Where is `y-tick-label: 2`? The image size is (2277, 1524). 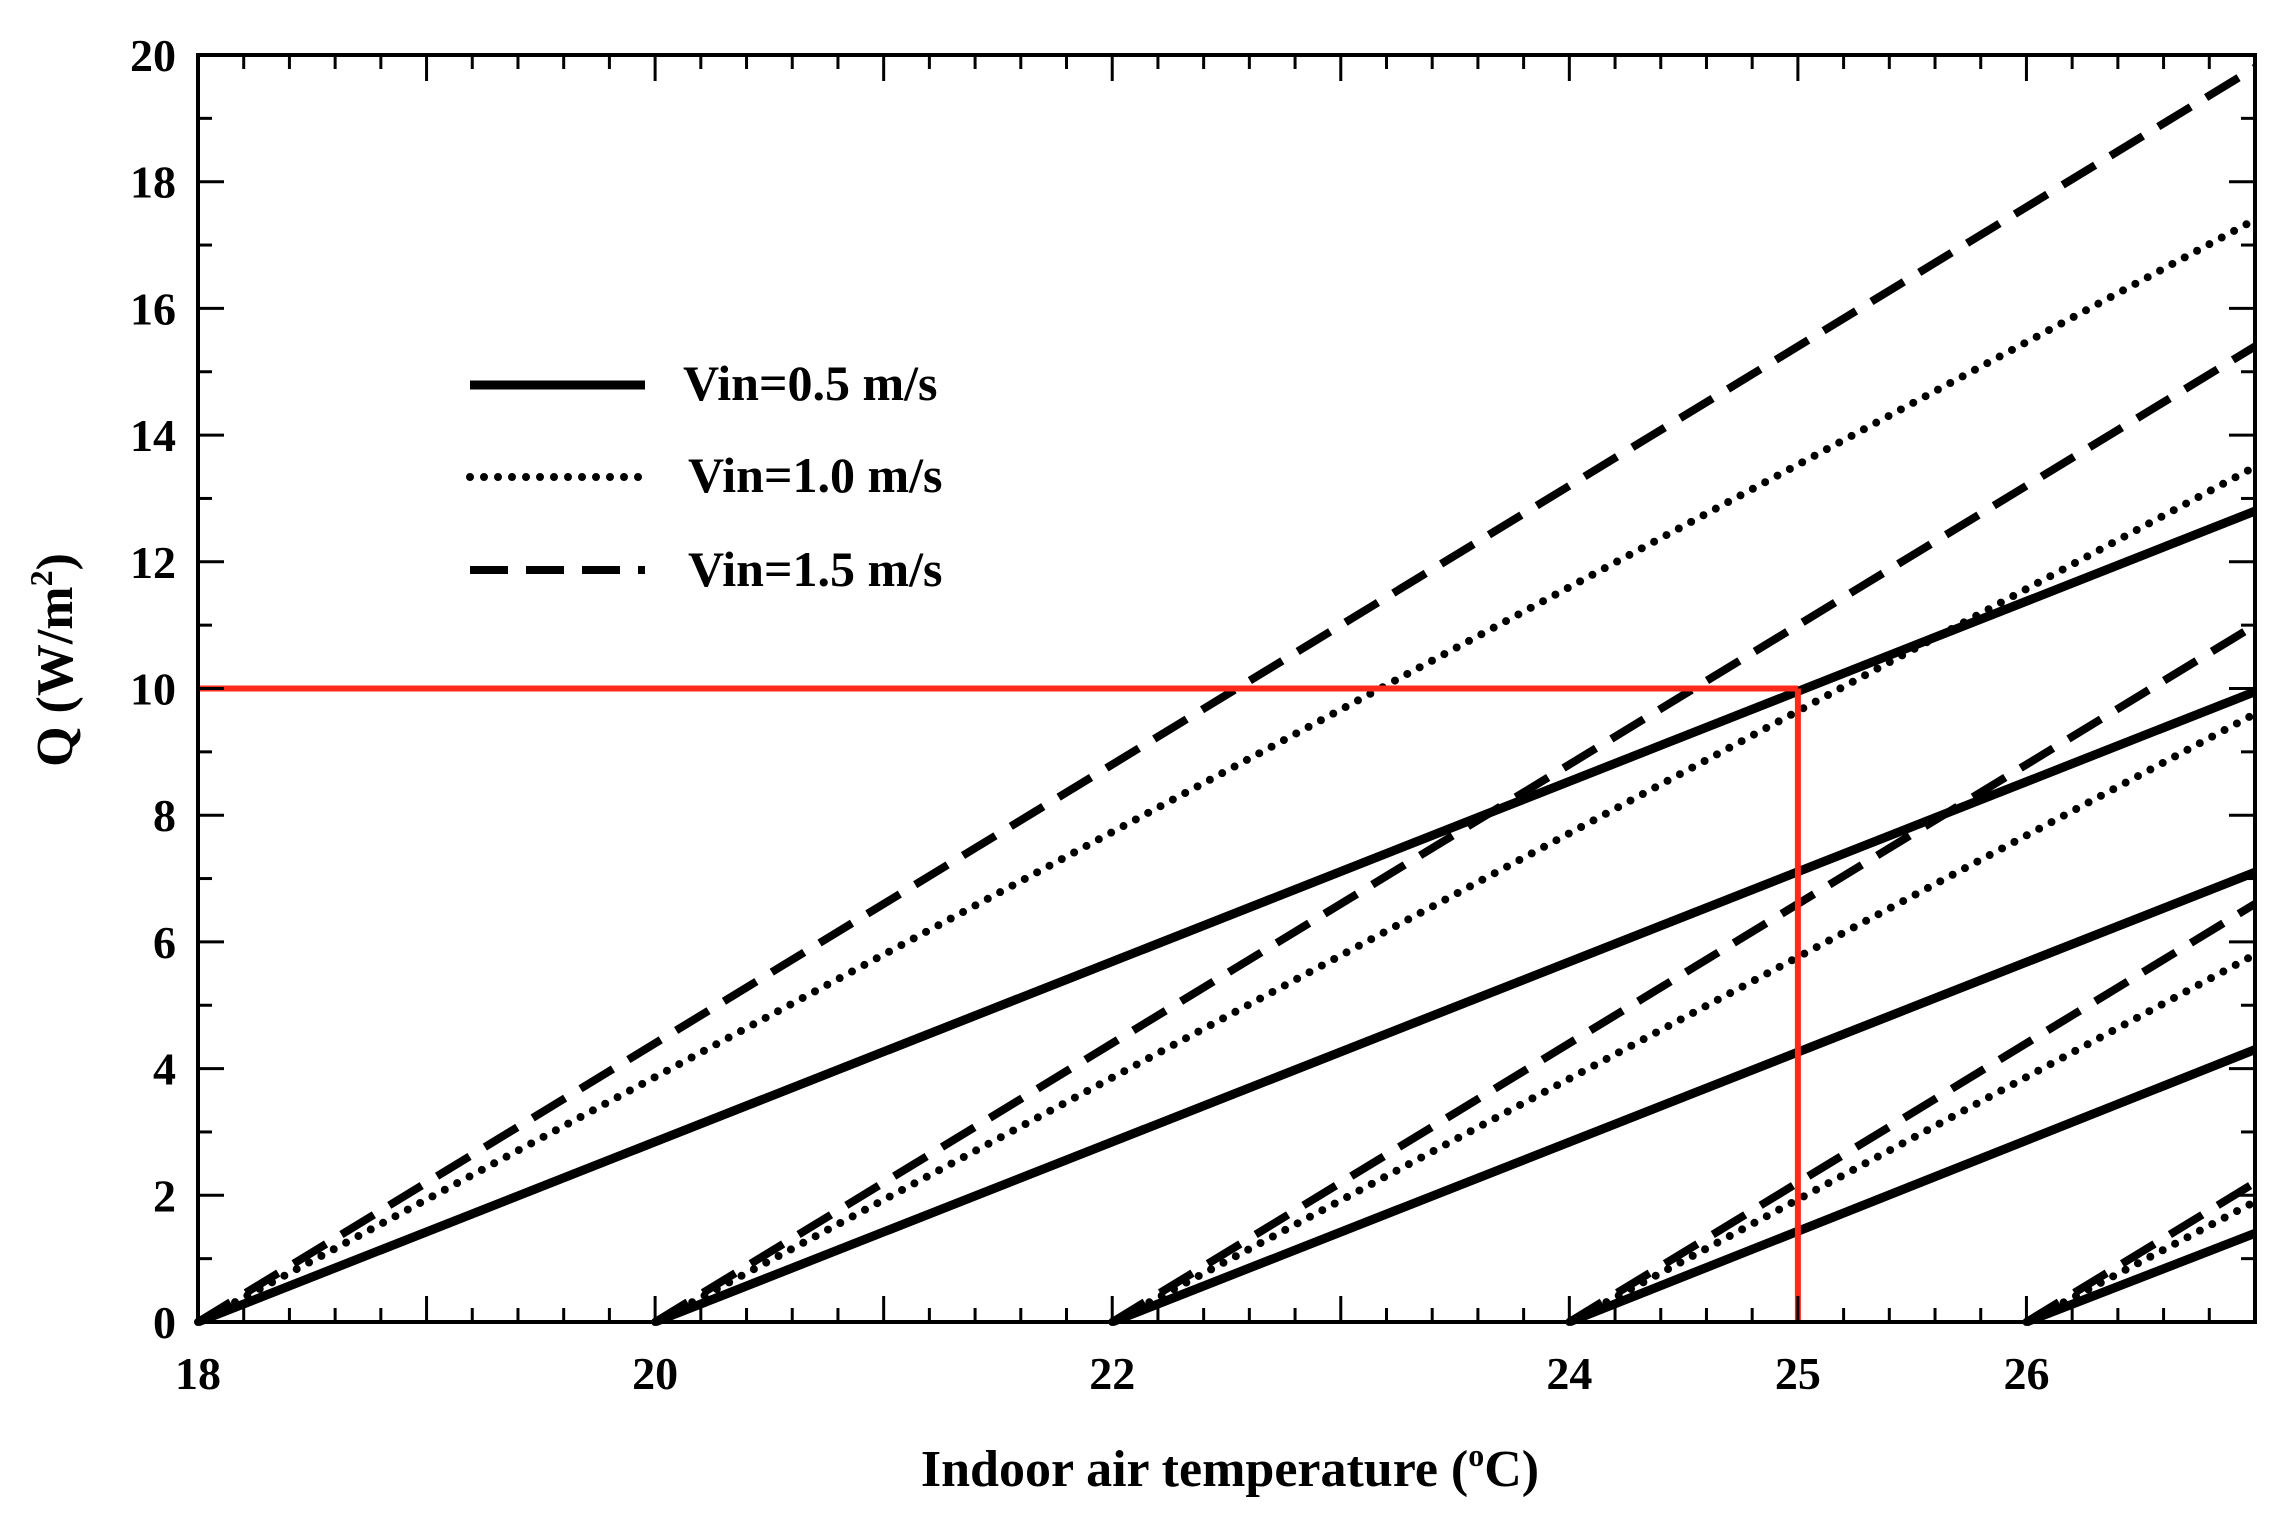 y-tick-label: 2 is located at coordinates (164, 1195).